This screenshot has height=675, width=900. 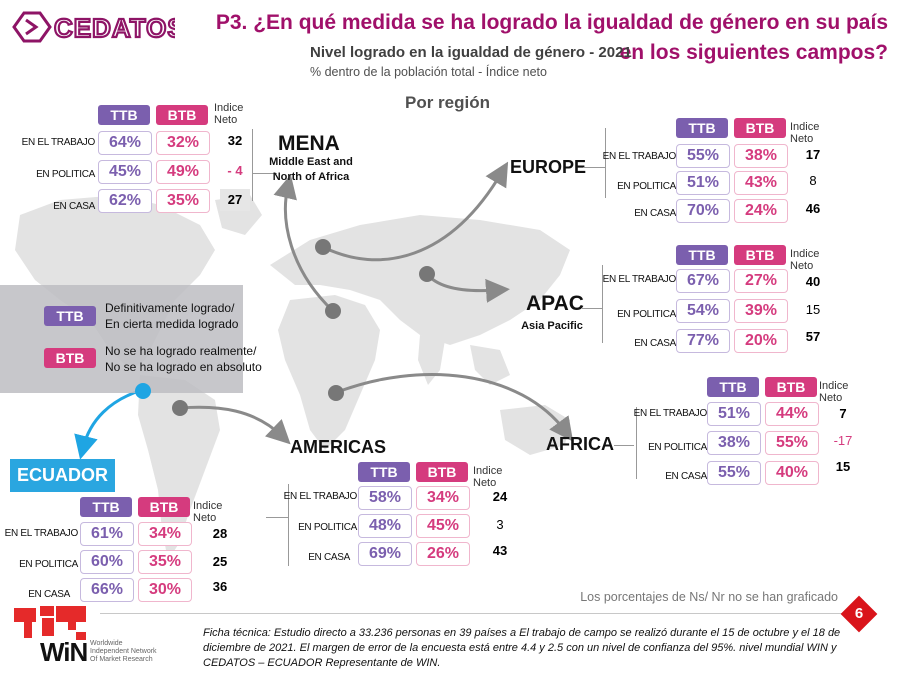 What do you see at coordinates (448, 102) in the screenshot?
I see `region-heading: Por región` at bounding box center [448, 102].